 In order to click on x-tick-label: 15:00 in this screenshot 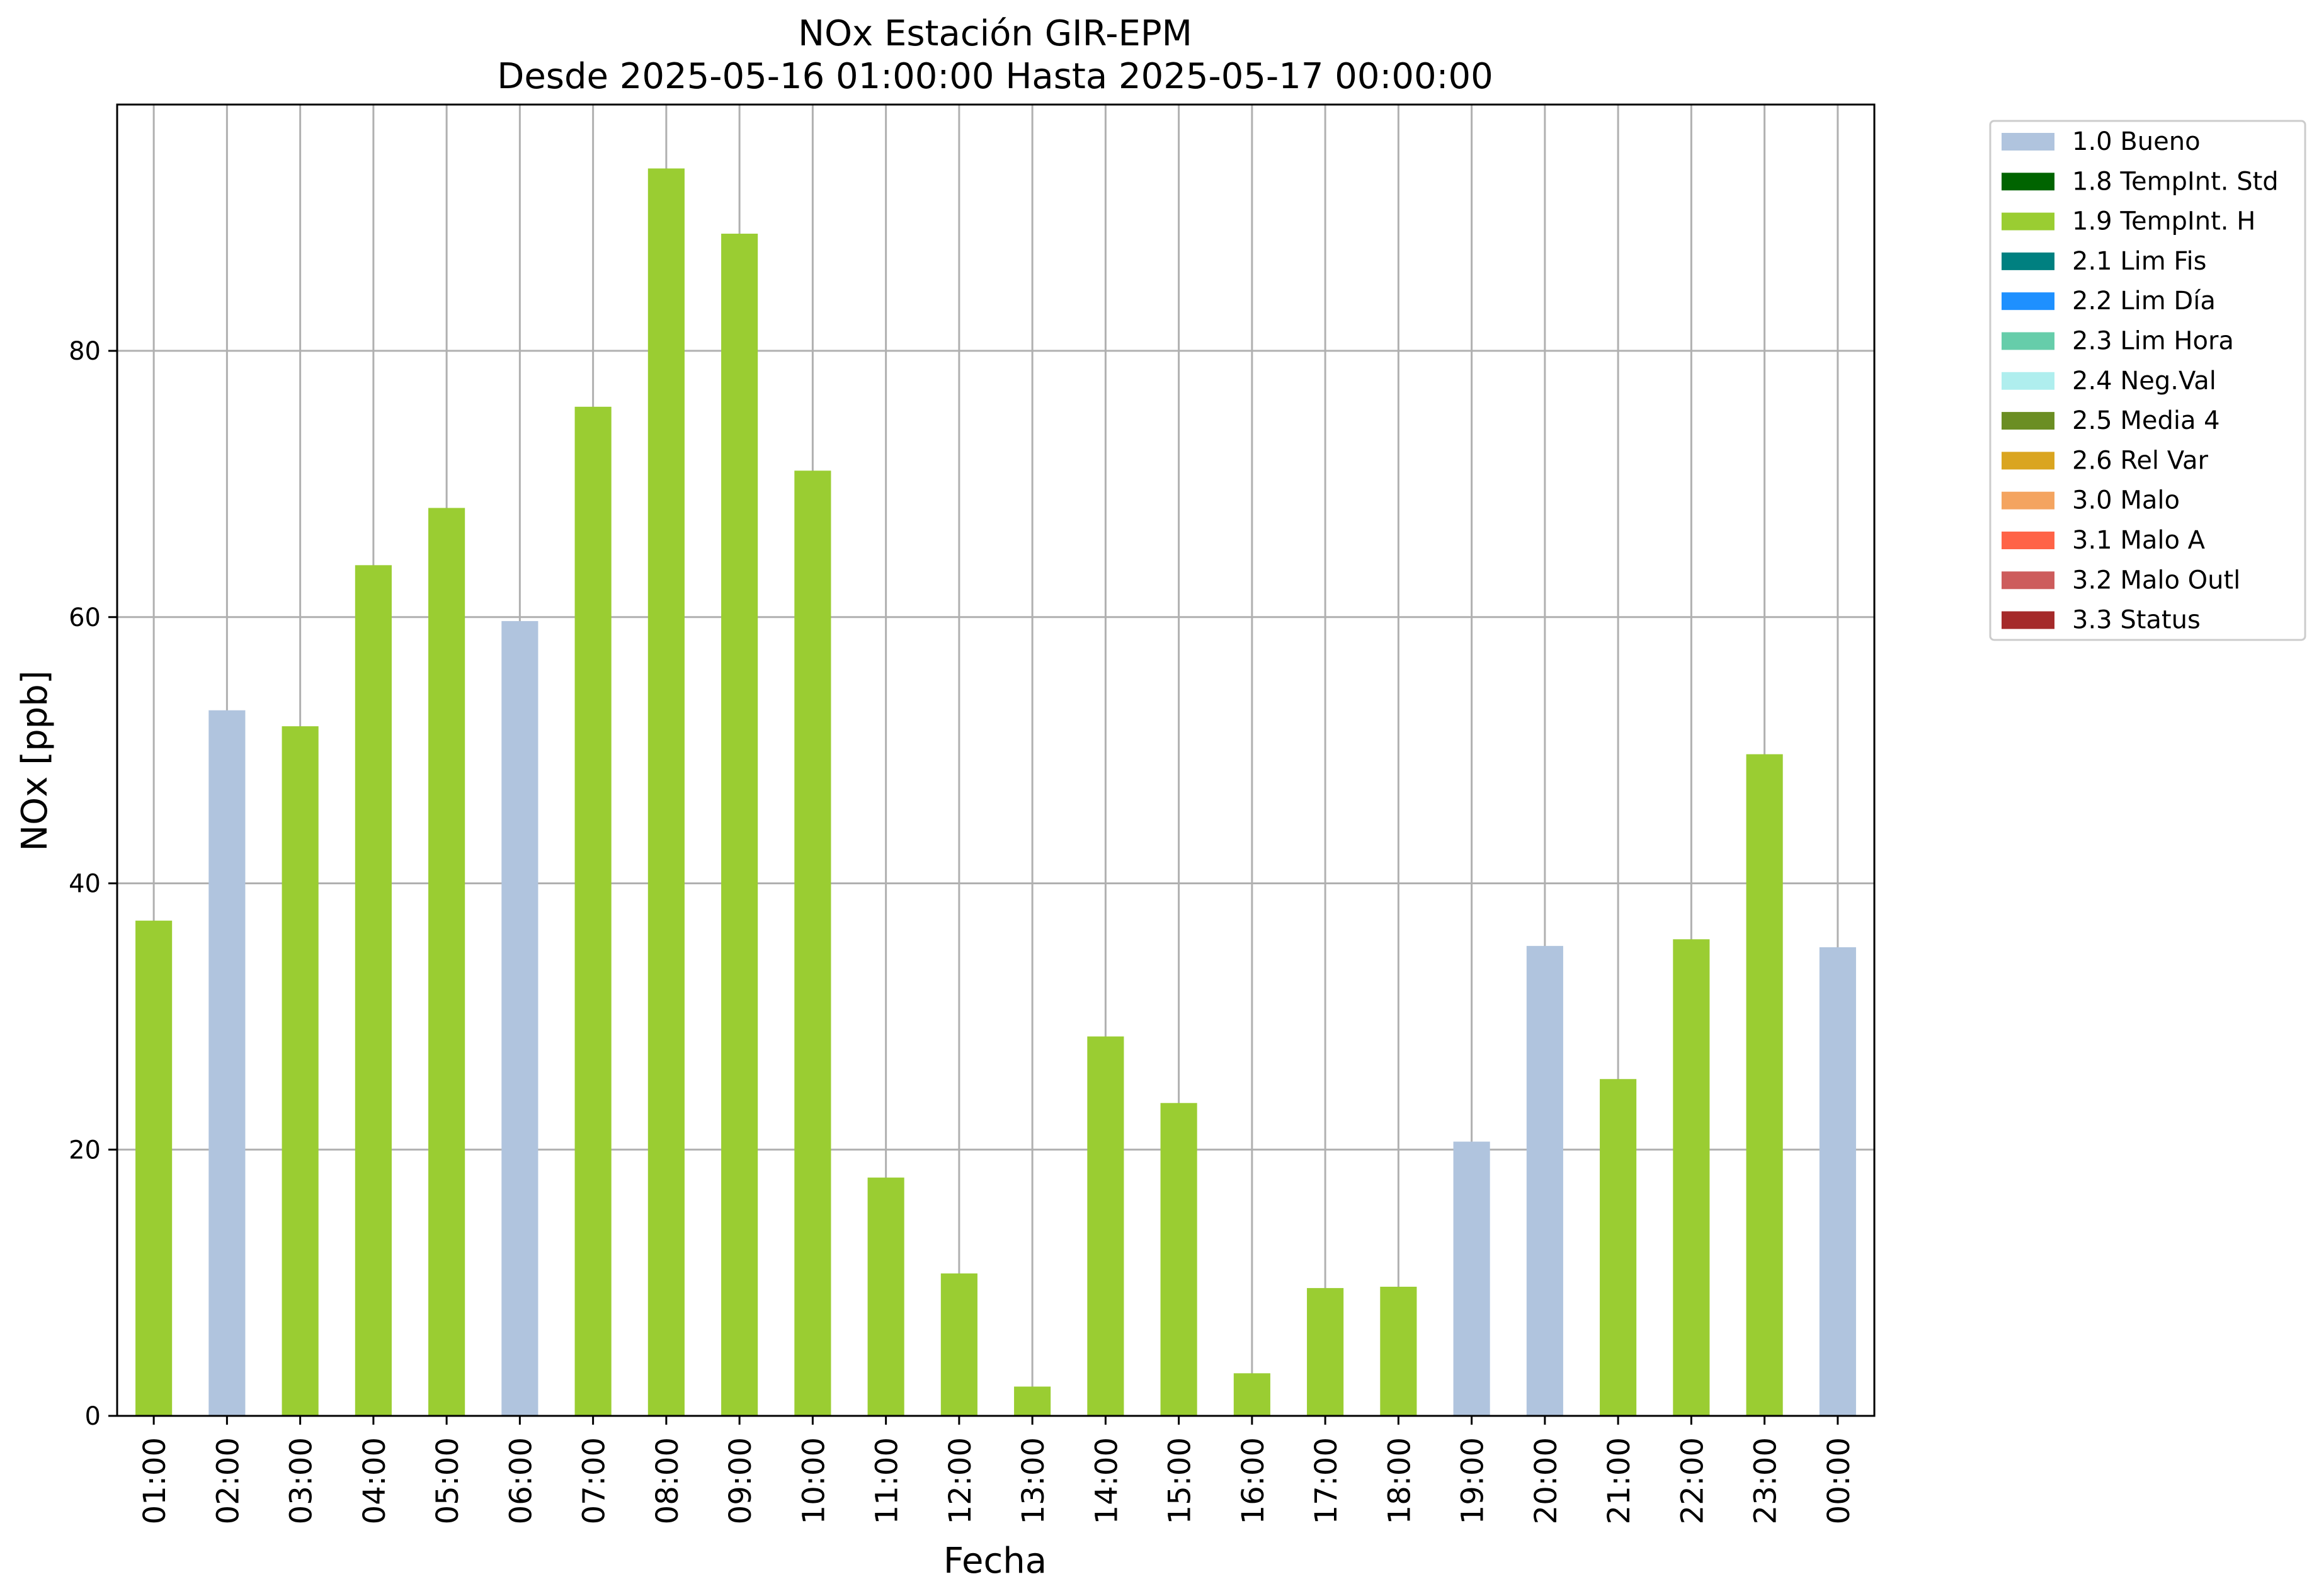, I will do `click(1180, 1480)`.